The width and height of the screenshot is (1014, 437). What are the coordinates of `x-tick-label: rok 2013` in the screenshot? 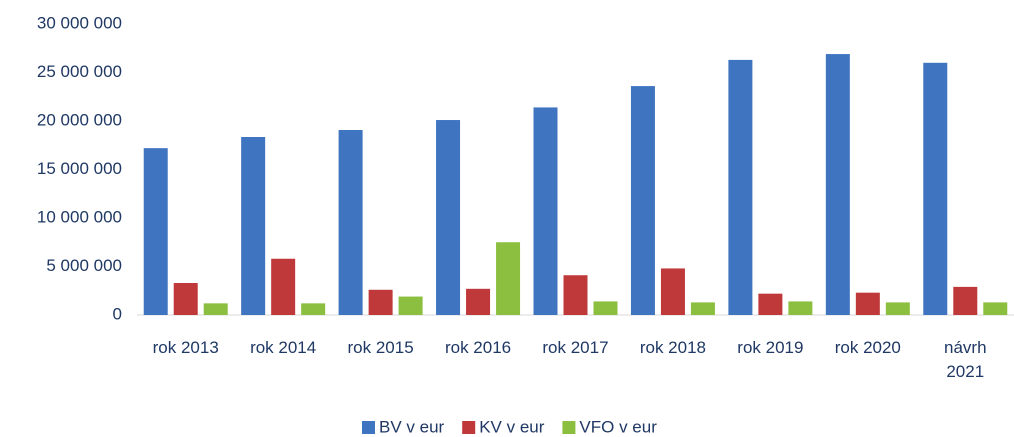 It's located at (185, 347).